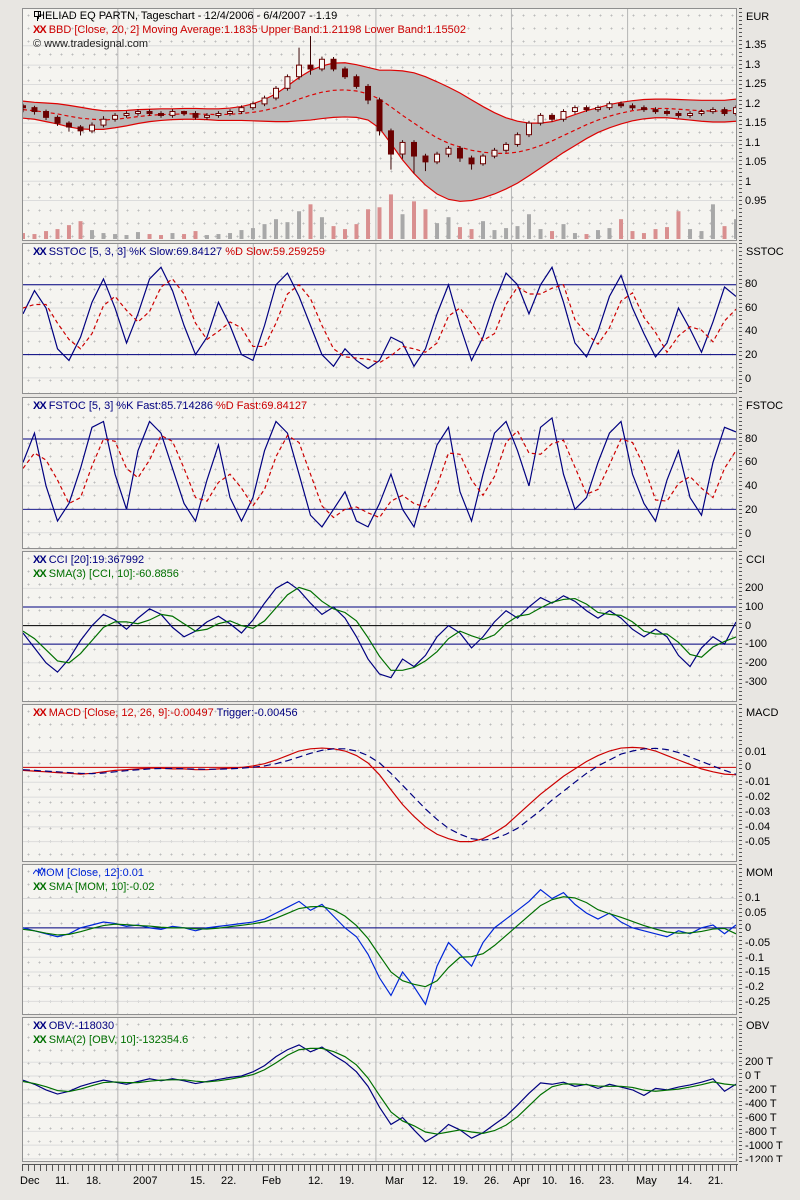  What do you see at coordinates (81, 1026) in the screenshot?
I see `obv-legend: OBV:-118030` at bounding box center [81, 1026].